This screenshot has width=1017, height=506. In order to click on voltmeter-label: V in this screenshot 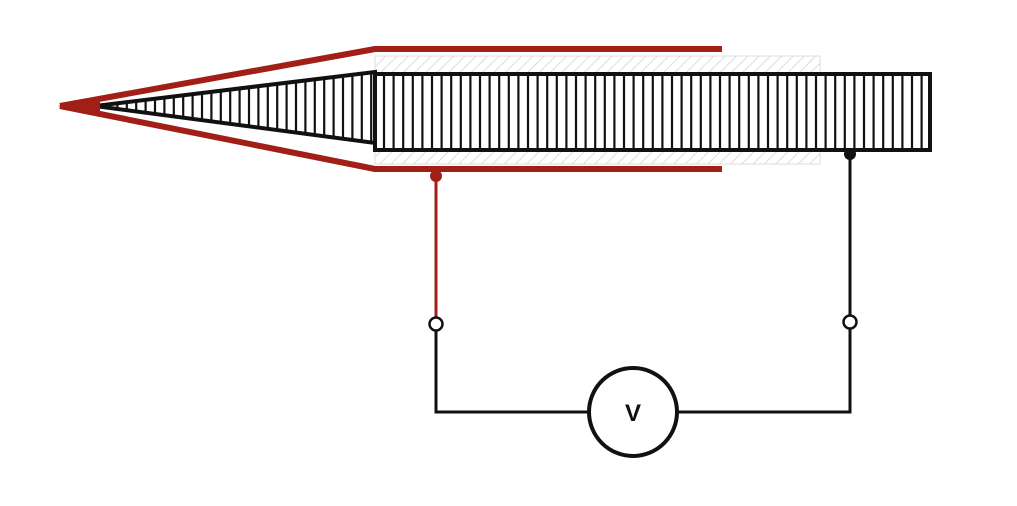, I will do `click(633, 413)`.